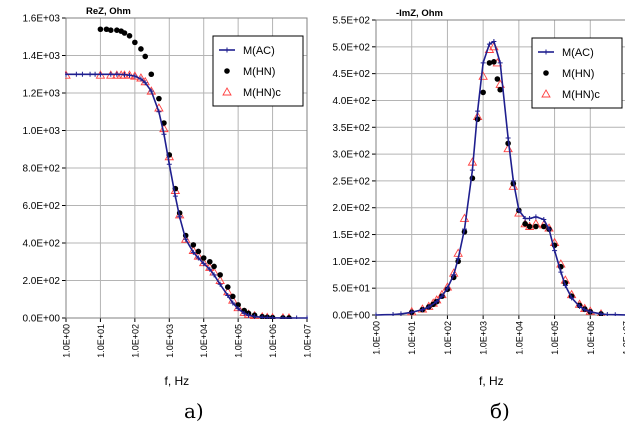  Describe the element at coordinates (41, 56) in the screenshot. I see `y-tick-label: 1.4E+03` at that location.